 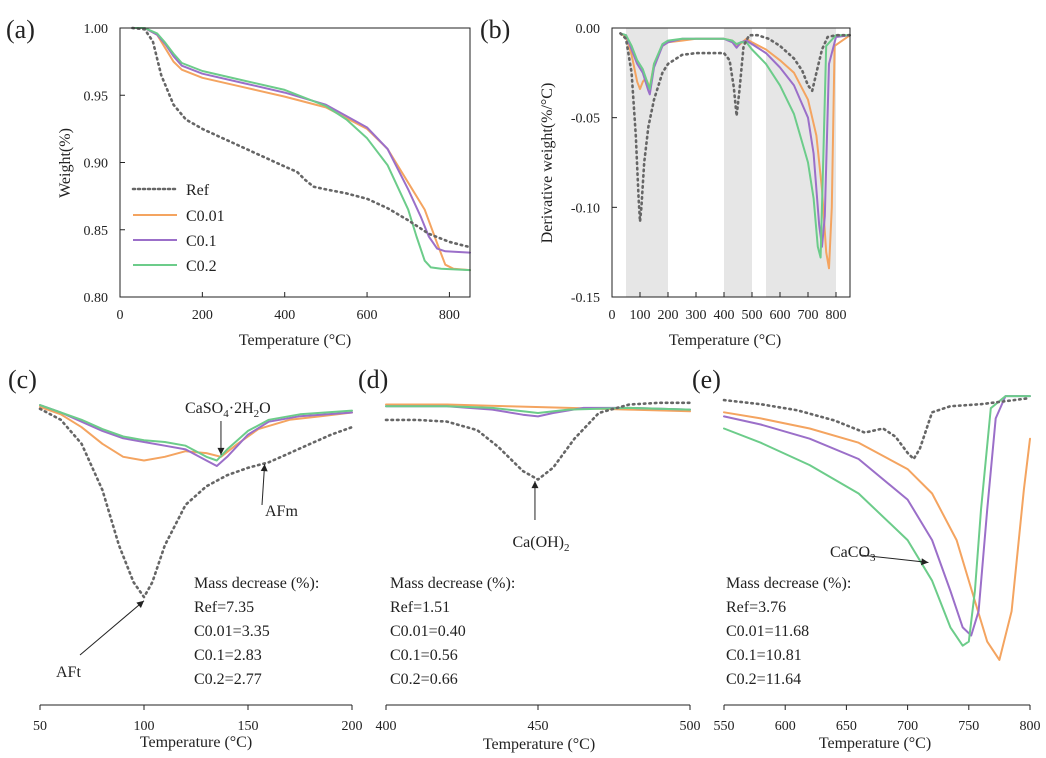 I want to click on panel-c-axes: 50 100 150 200, so click(x=198, y=719).